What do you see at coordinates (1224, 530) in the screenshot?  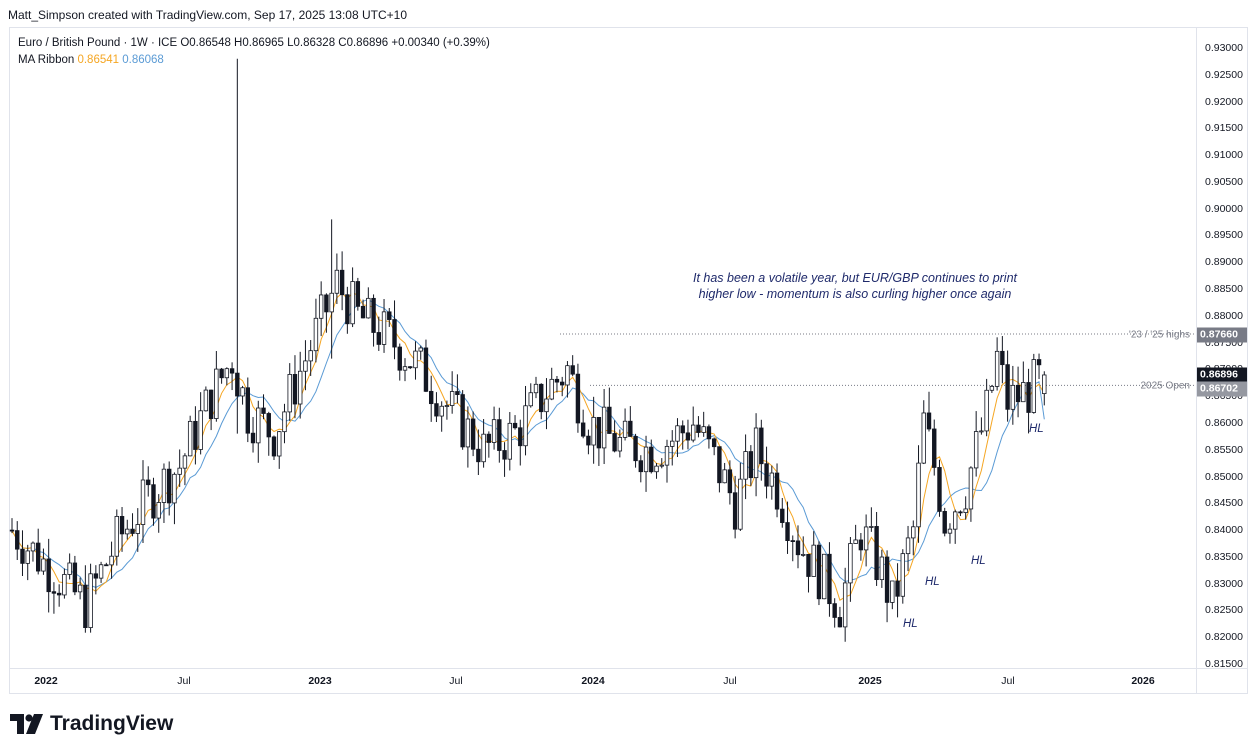 I see `y-tick-label: 0.84000` at bounding box center [1224, 530].